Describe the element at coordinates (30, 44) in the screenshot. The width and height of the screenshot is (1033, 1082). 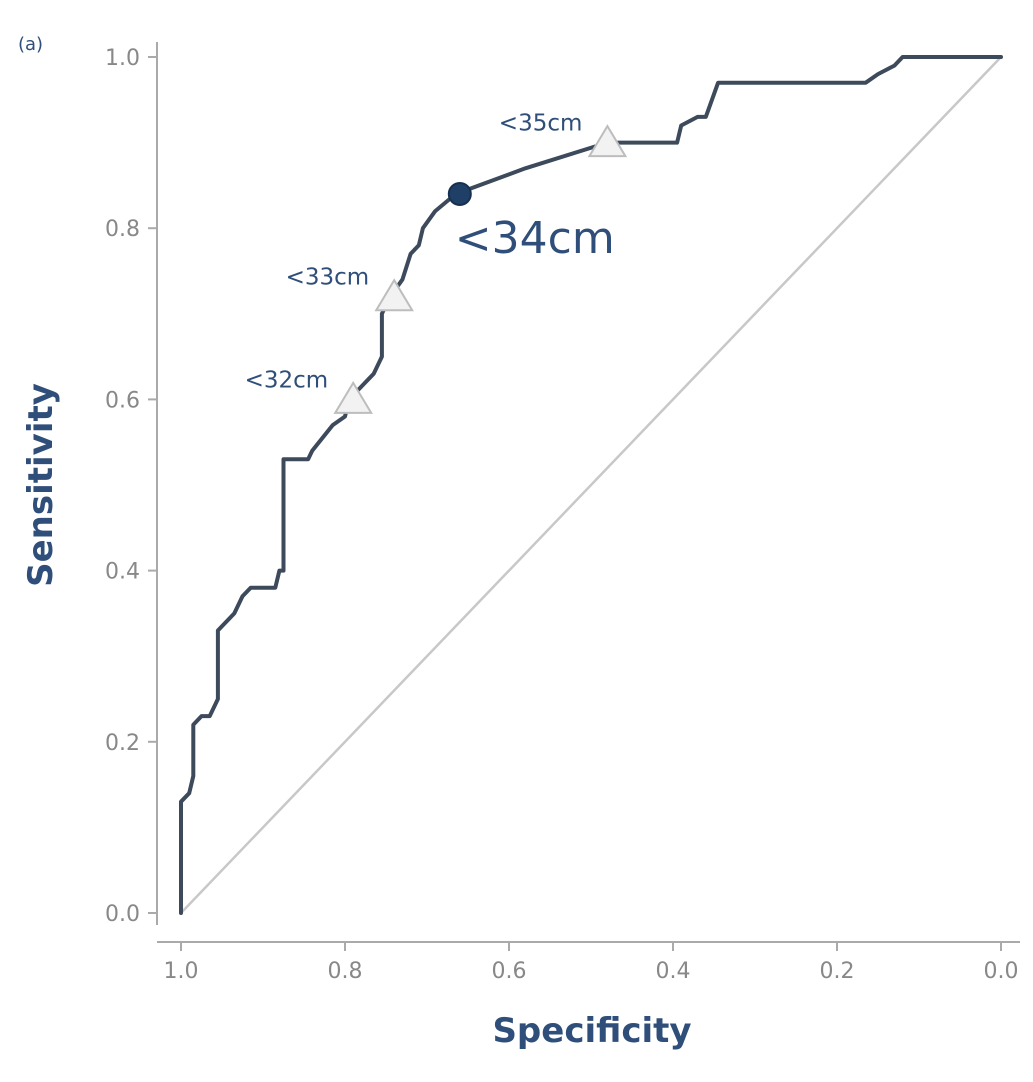
I see `panel-label: (a)` at that location.